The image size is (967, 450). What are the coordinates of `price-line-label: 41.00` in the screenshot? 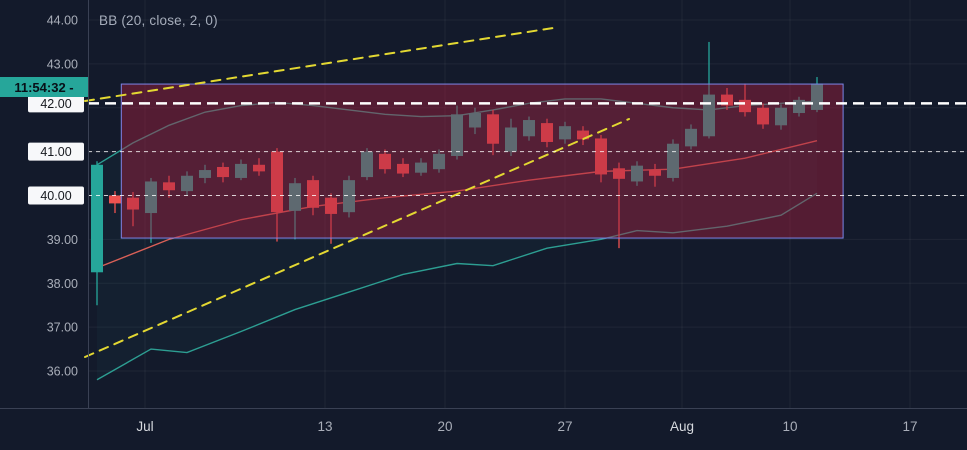 It's located at (56, 151).